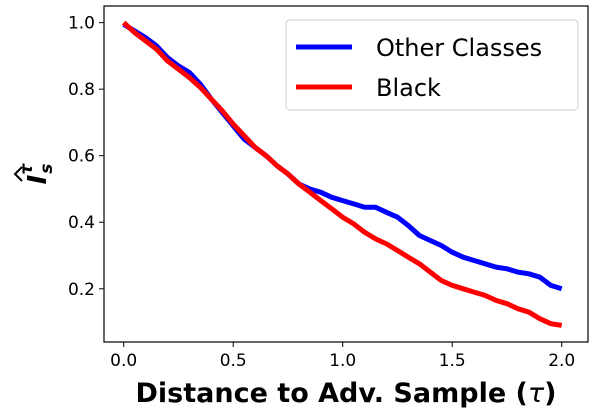  What do you see at coordinates (81, 157) in the screenshot?
I see `y-tick-label: 0.6` at bounding box center [81, 157].